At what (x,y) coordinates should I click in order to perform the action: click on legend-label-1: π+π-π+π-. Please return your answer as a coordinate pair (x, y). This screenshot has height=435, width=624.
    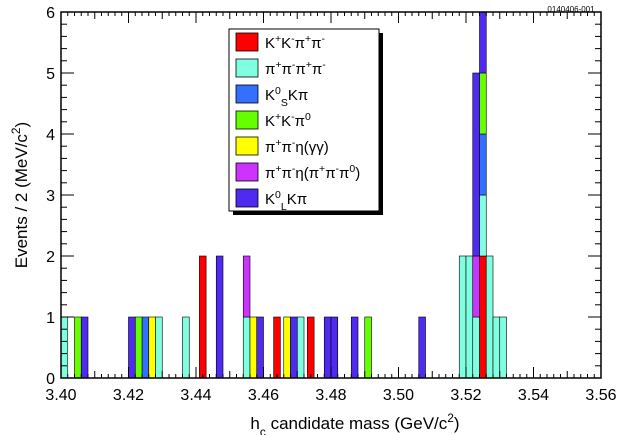
    Looking at the image, I should click on (295, 68).